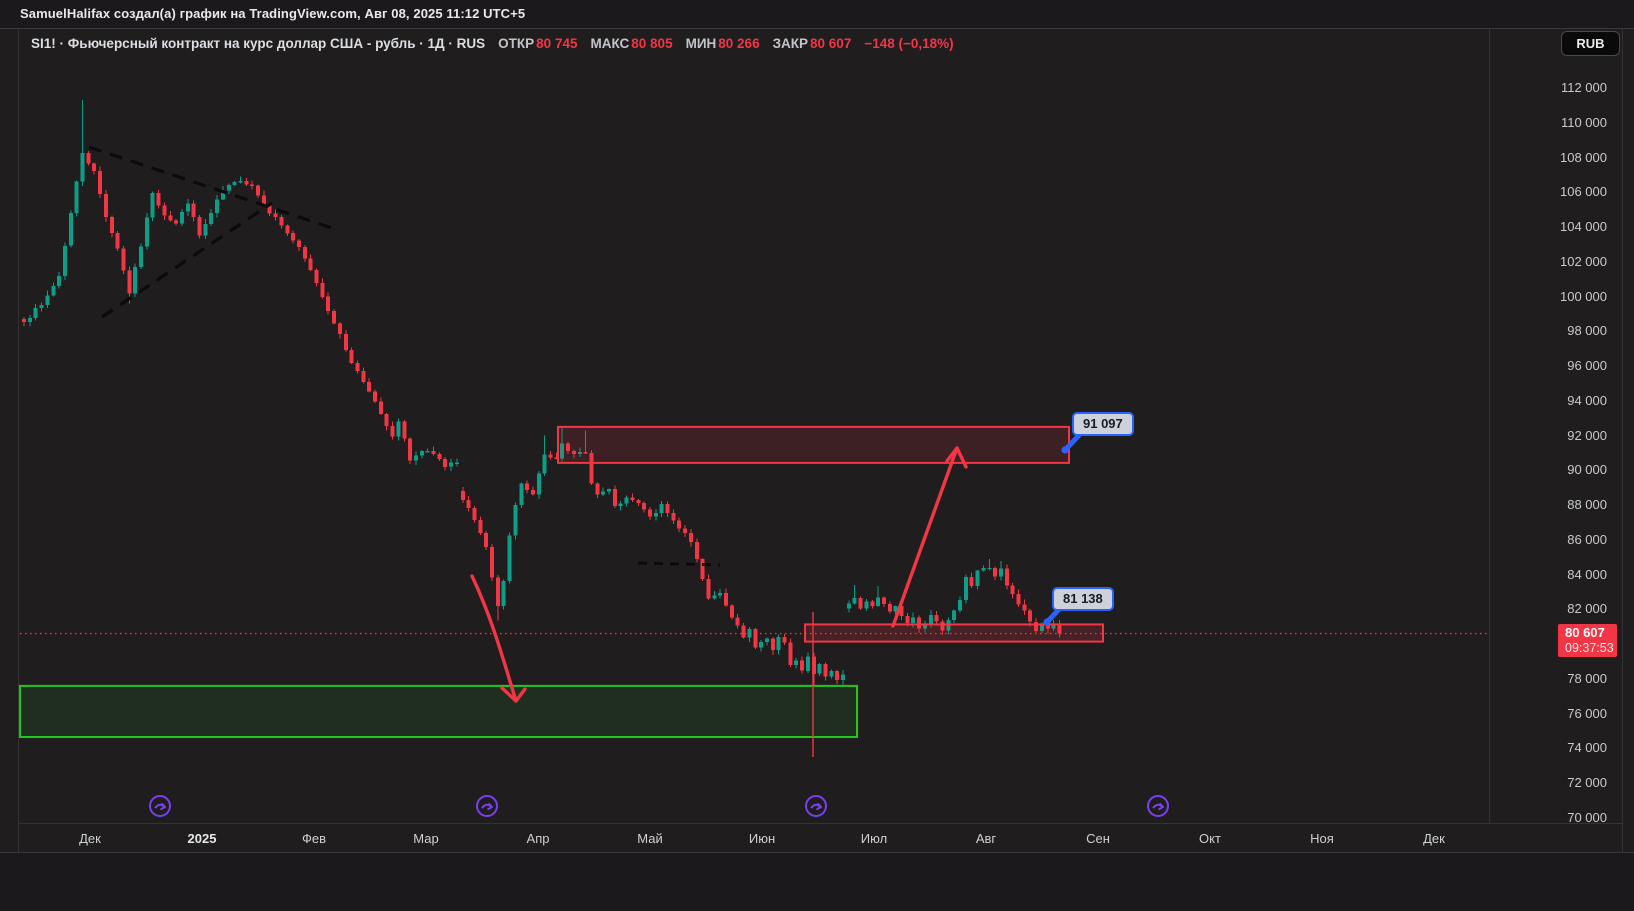  What do you see at coordinates (909, 43) in the screenshot?
I see `change-value: −148 (−0,18%)` at bounding box center [909, 43].